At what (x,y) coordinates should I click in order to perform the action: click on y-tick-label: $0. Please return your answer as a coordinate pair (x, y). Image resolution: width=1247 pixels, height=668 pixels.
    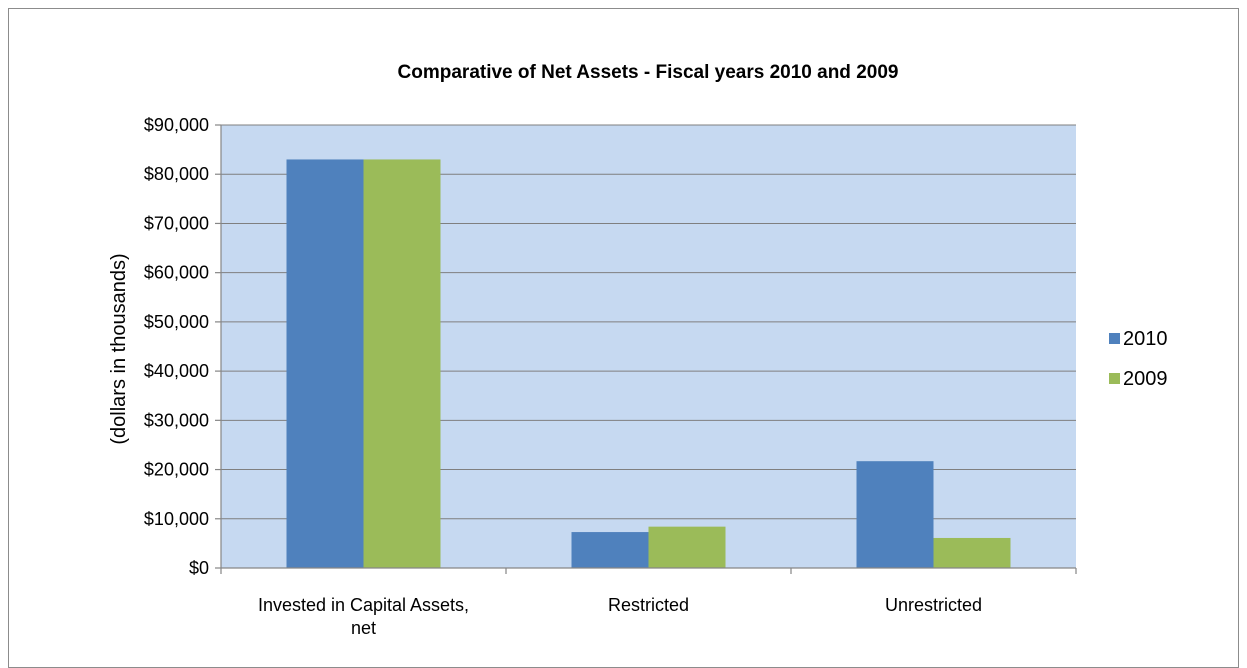
    Looking at the image, I should click on (199, 568).